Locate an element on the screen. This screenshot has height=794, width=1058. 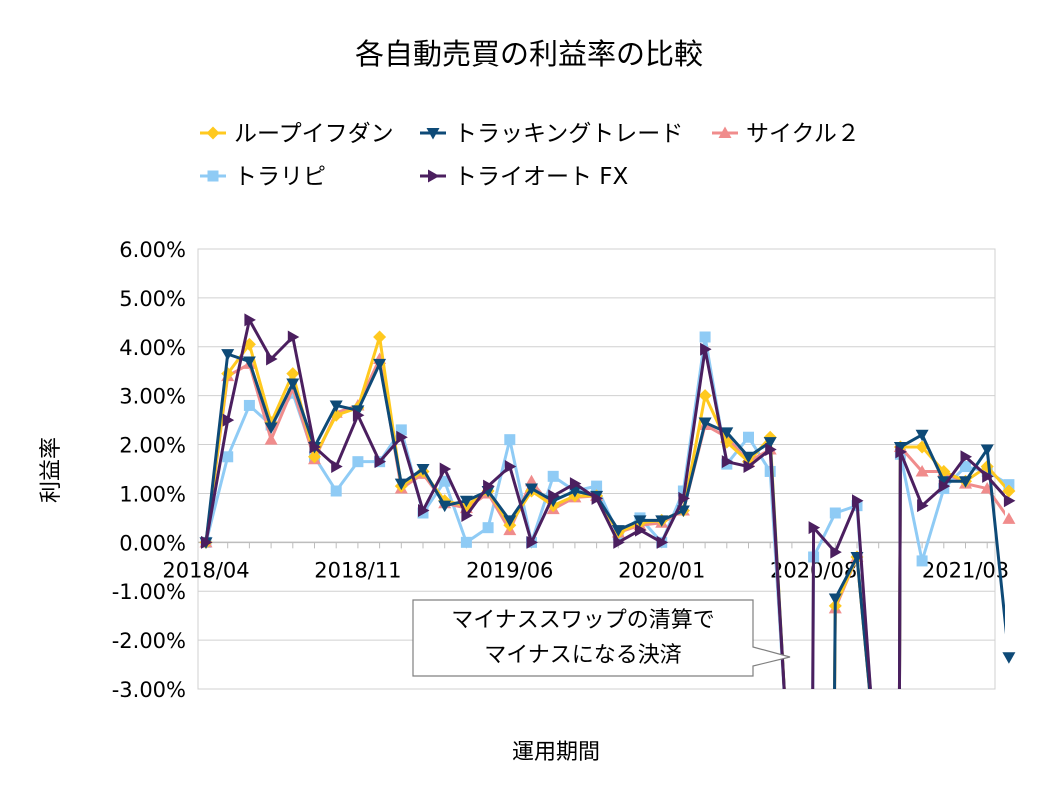
x-tick-label: 2020/01 is located at coordinates (661, 570).